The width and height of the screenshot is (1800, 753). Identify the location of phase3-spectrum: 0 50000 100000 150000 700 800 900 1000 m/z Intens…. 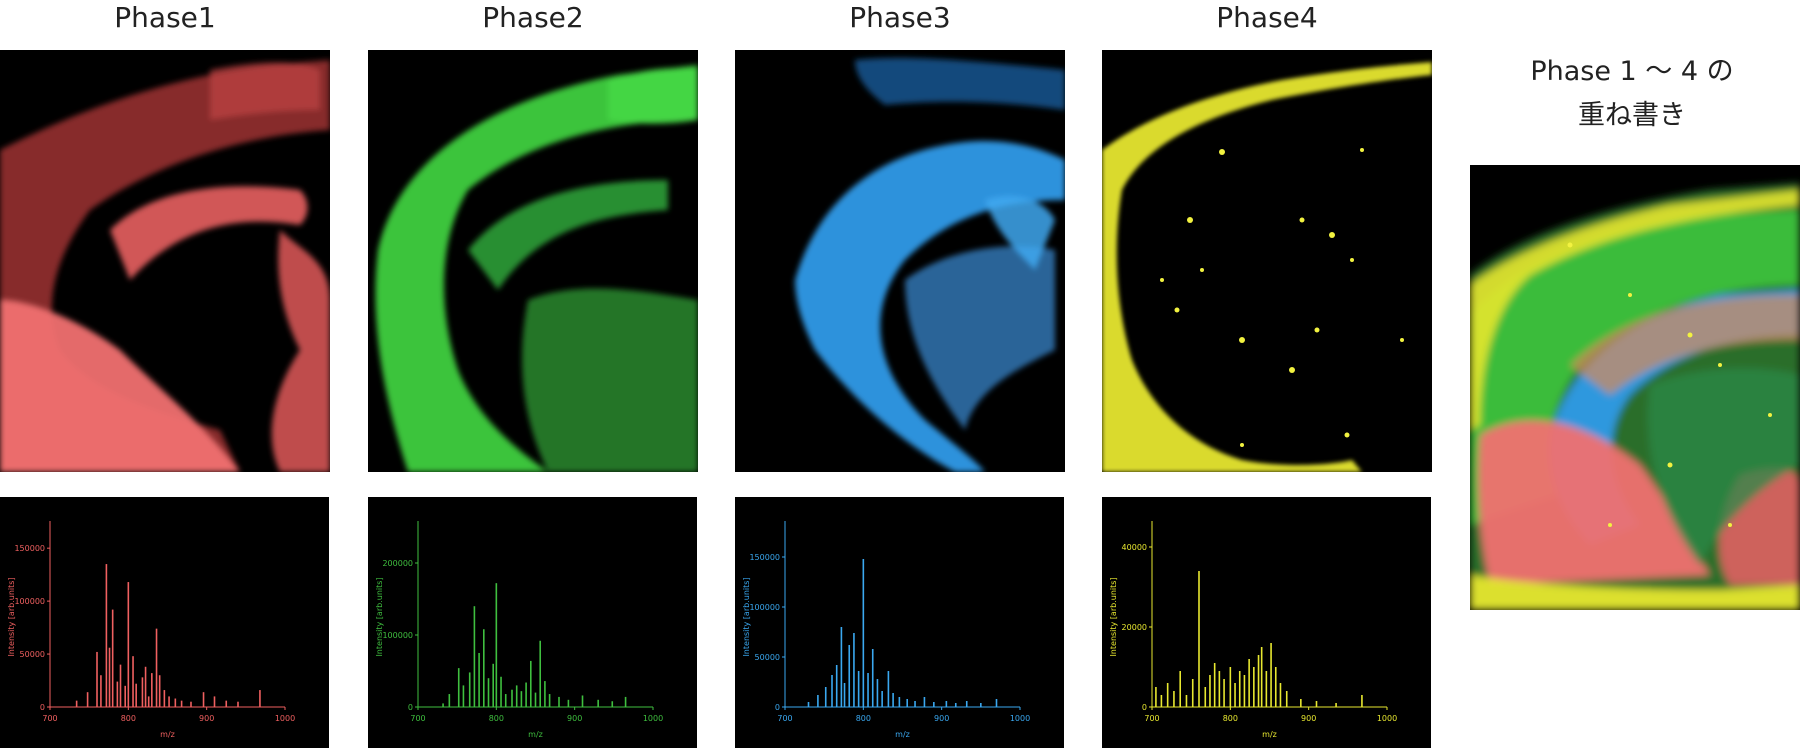
(899, 622).